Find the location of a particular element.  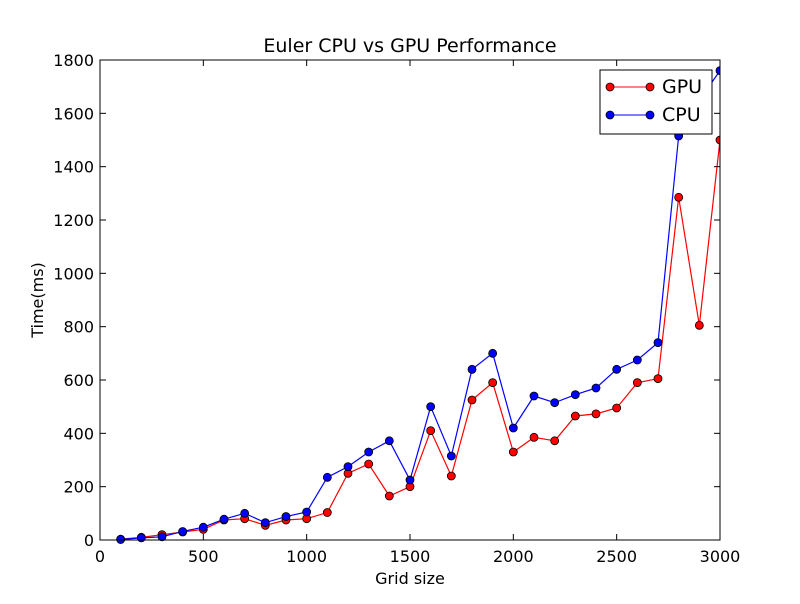

y-tick-label: 1000 is located at coordinates (73, 273).